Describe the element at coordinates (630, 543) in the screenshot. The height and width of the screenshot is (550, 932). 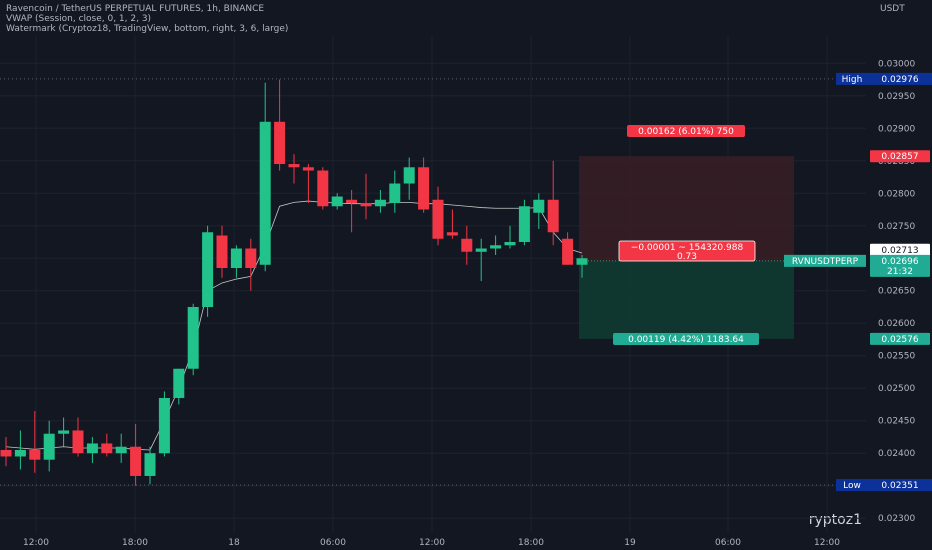
I see `x-tick-label: 19` at that location.